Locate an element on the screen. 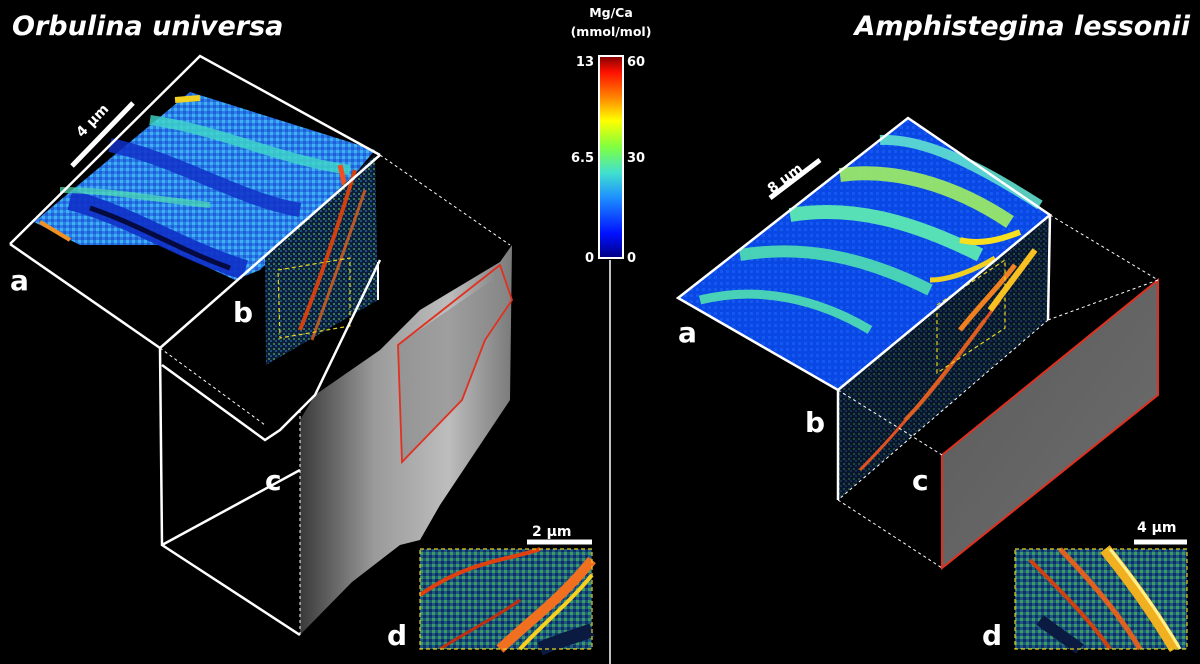 The width and height of the screenshot is (1200, 664). left-label-a: a is located at coordinates (19, 280).